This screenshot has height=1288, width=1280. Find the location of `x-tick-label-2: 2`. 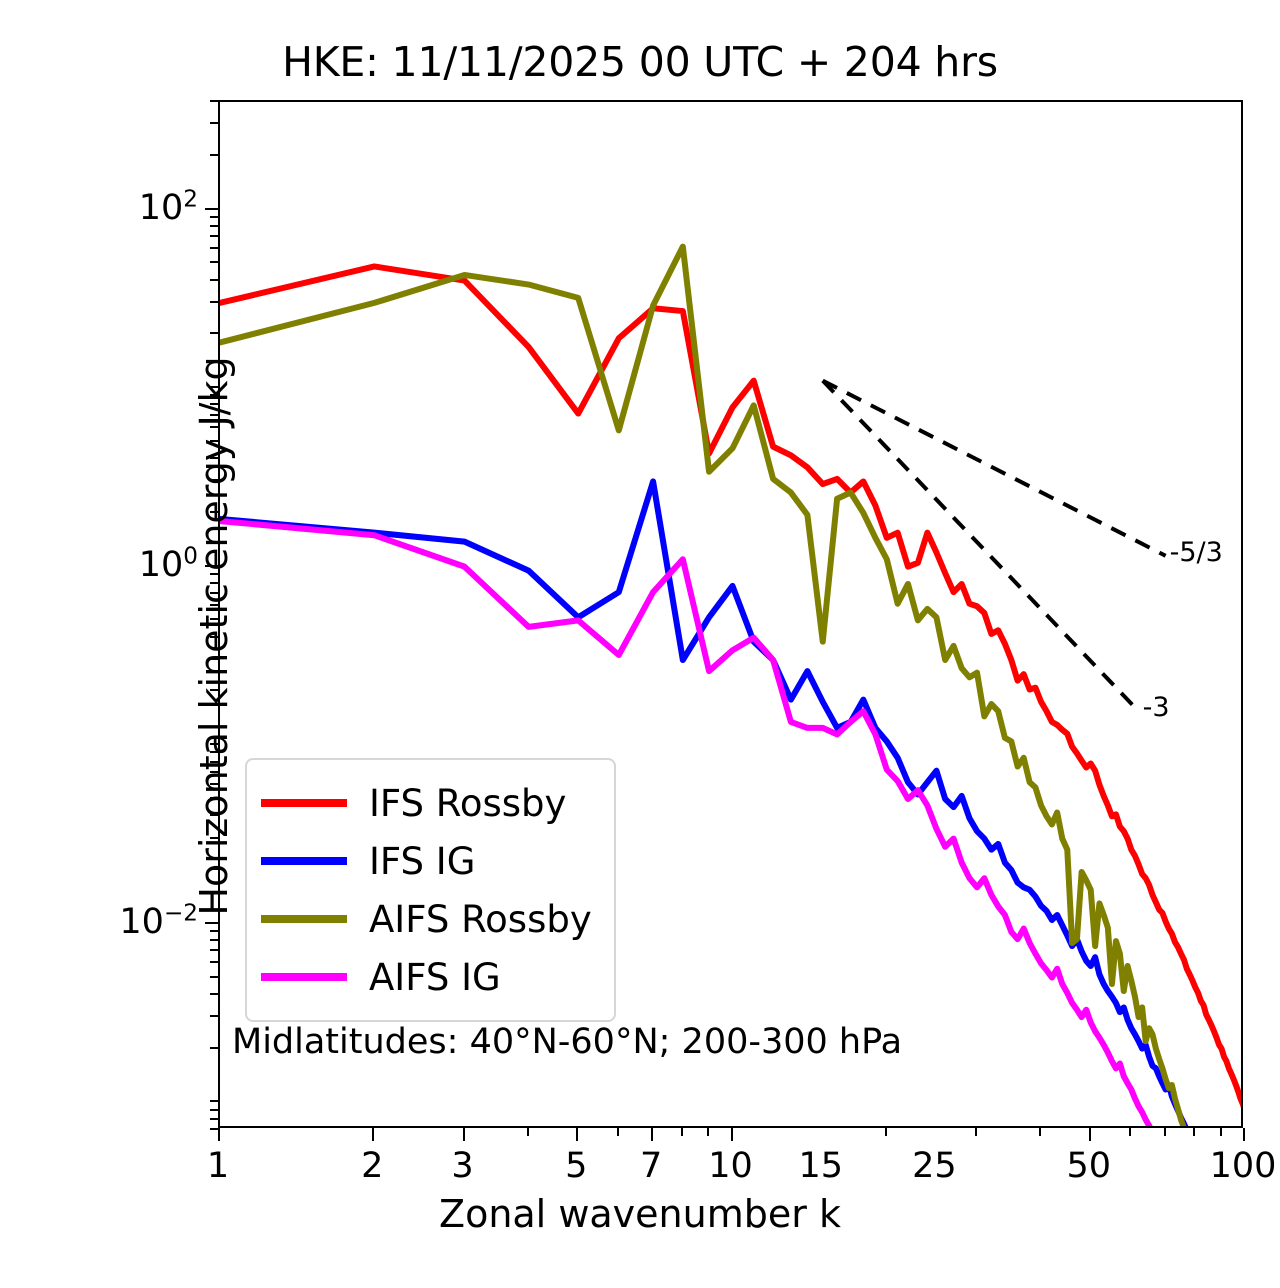

x-tick-label-2: 2 is located at coordinates (372, 1166).